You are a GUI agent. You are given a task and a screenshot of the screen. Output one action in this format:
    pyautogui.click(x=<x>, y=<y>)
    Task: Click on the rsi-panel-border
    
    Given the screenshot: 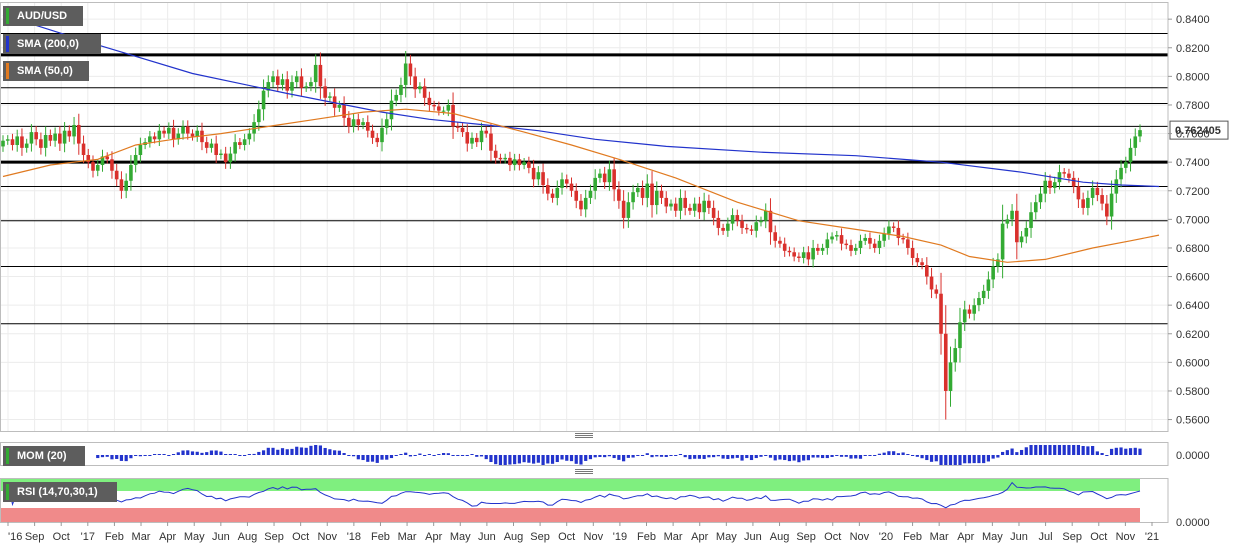 What is the action you would take?
    pyautogui.click(x=584, y=500)
    